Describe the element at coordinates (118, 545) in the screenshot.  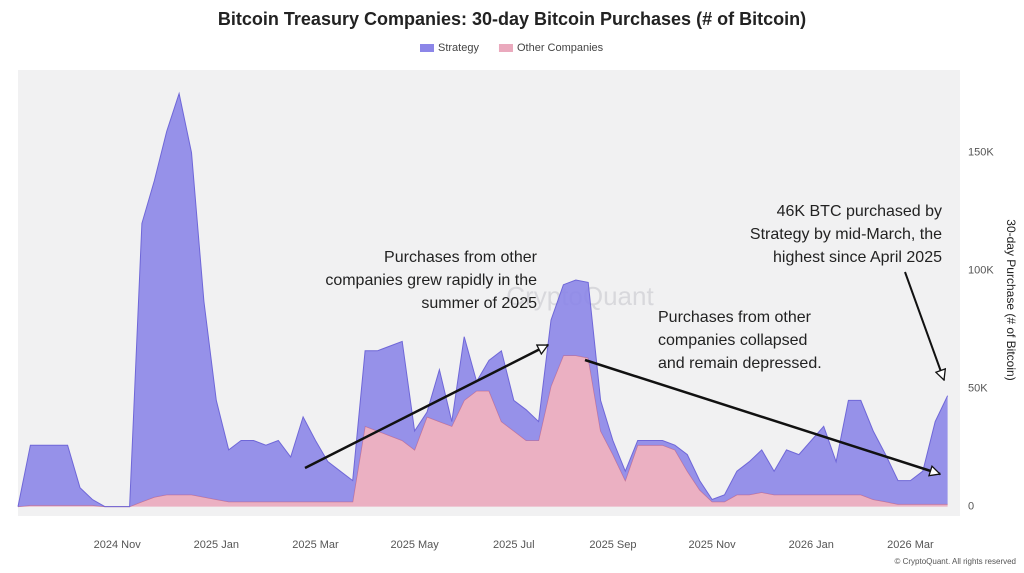
I see `x-tick-label: 2024 Nov` at that location.